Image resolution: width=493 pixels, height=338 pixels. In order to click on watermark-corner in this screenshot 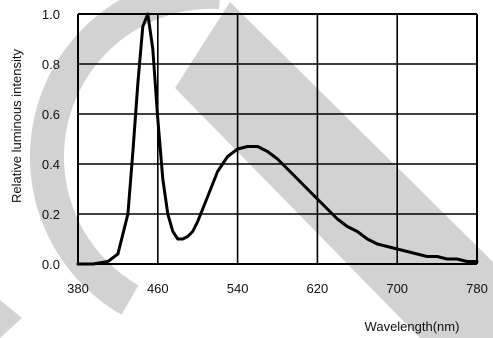, I will do `click(11, 319)`.